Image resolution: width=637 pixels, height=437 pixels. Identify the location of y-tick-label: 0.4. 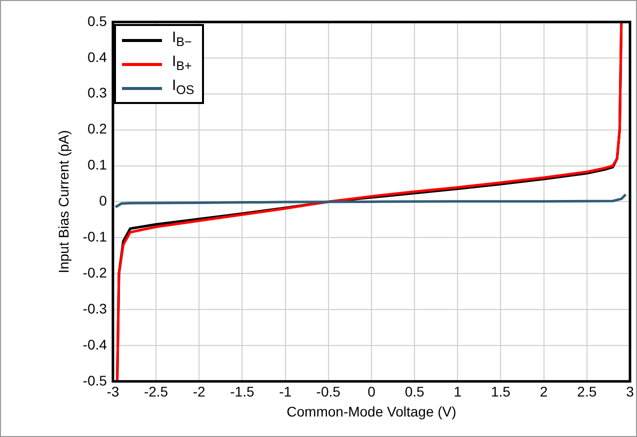
(97, 56).